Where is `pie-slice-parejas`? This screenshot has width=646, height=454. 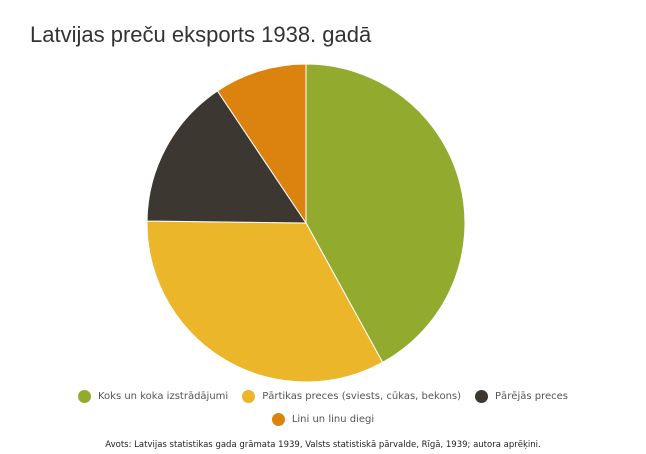 pie-slice-parejas is located at coordinates (226, 157).